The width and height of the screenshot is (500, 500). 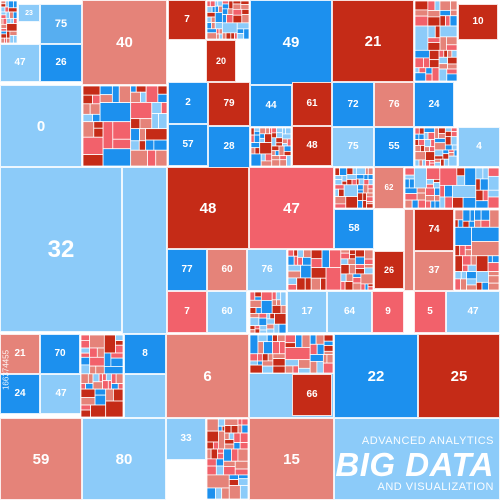 I want to click on treemap-cell-label: 21, so click(x=20, y=353).